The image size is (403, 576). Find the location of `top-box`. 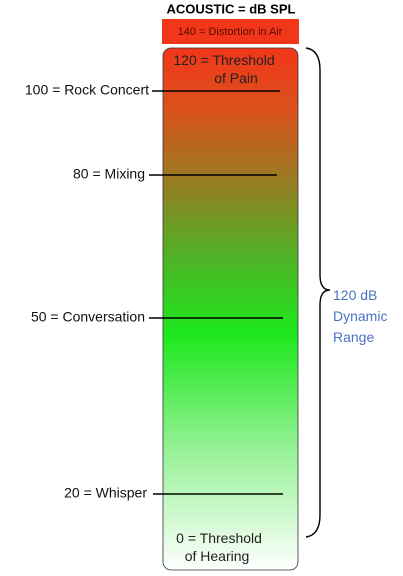

top-box is located at coordinates (230, 31).